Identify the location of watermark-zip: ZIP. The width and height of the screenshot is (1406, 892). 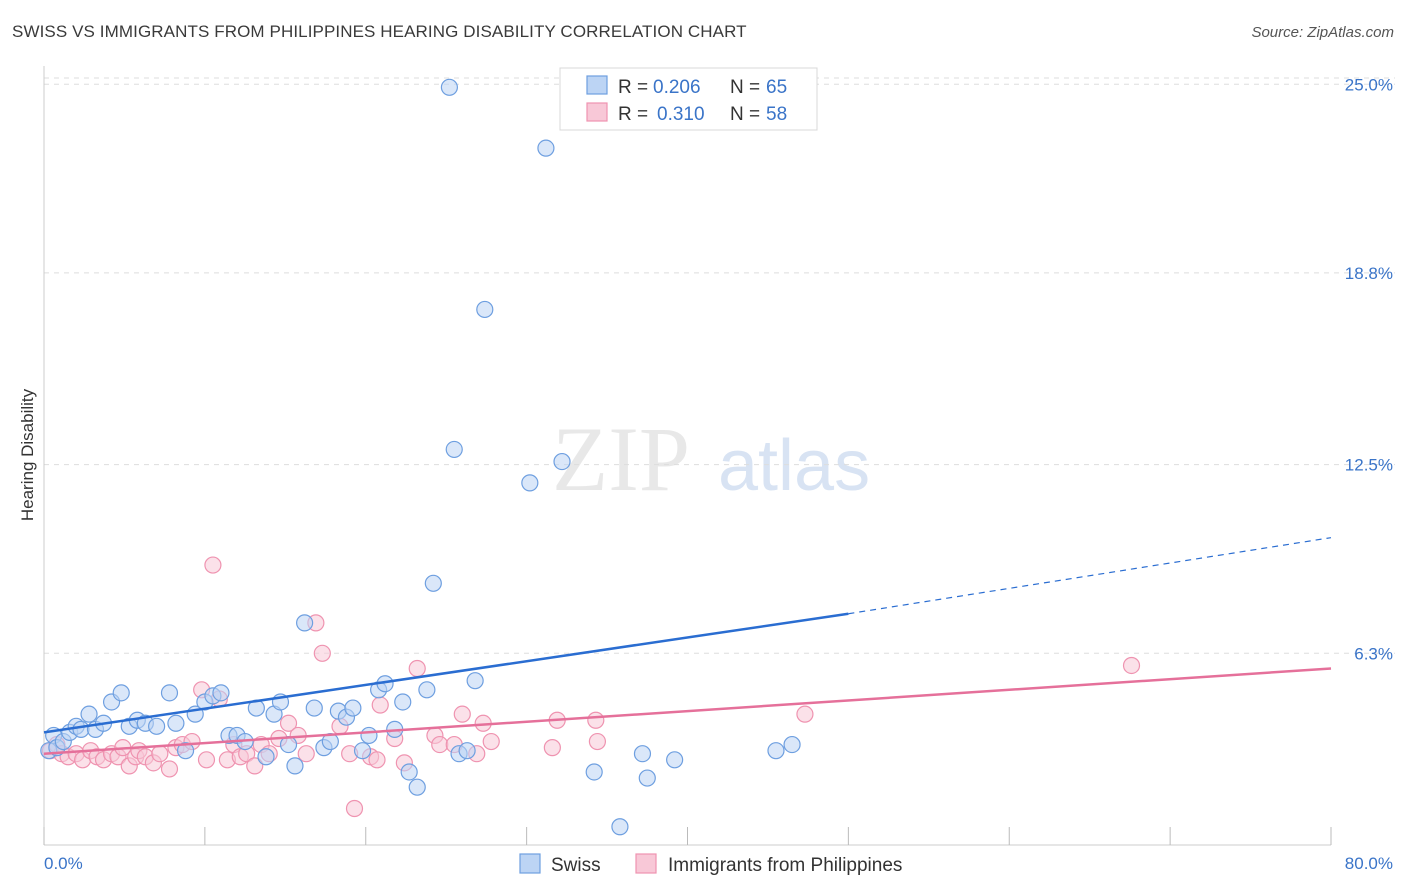
(621, 459).